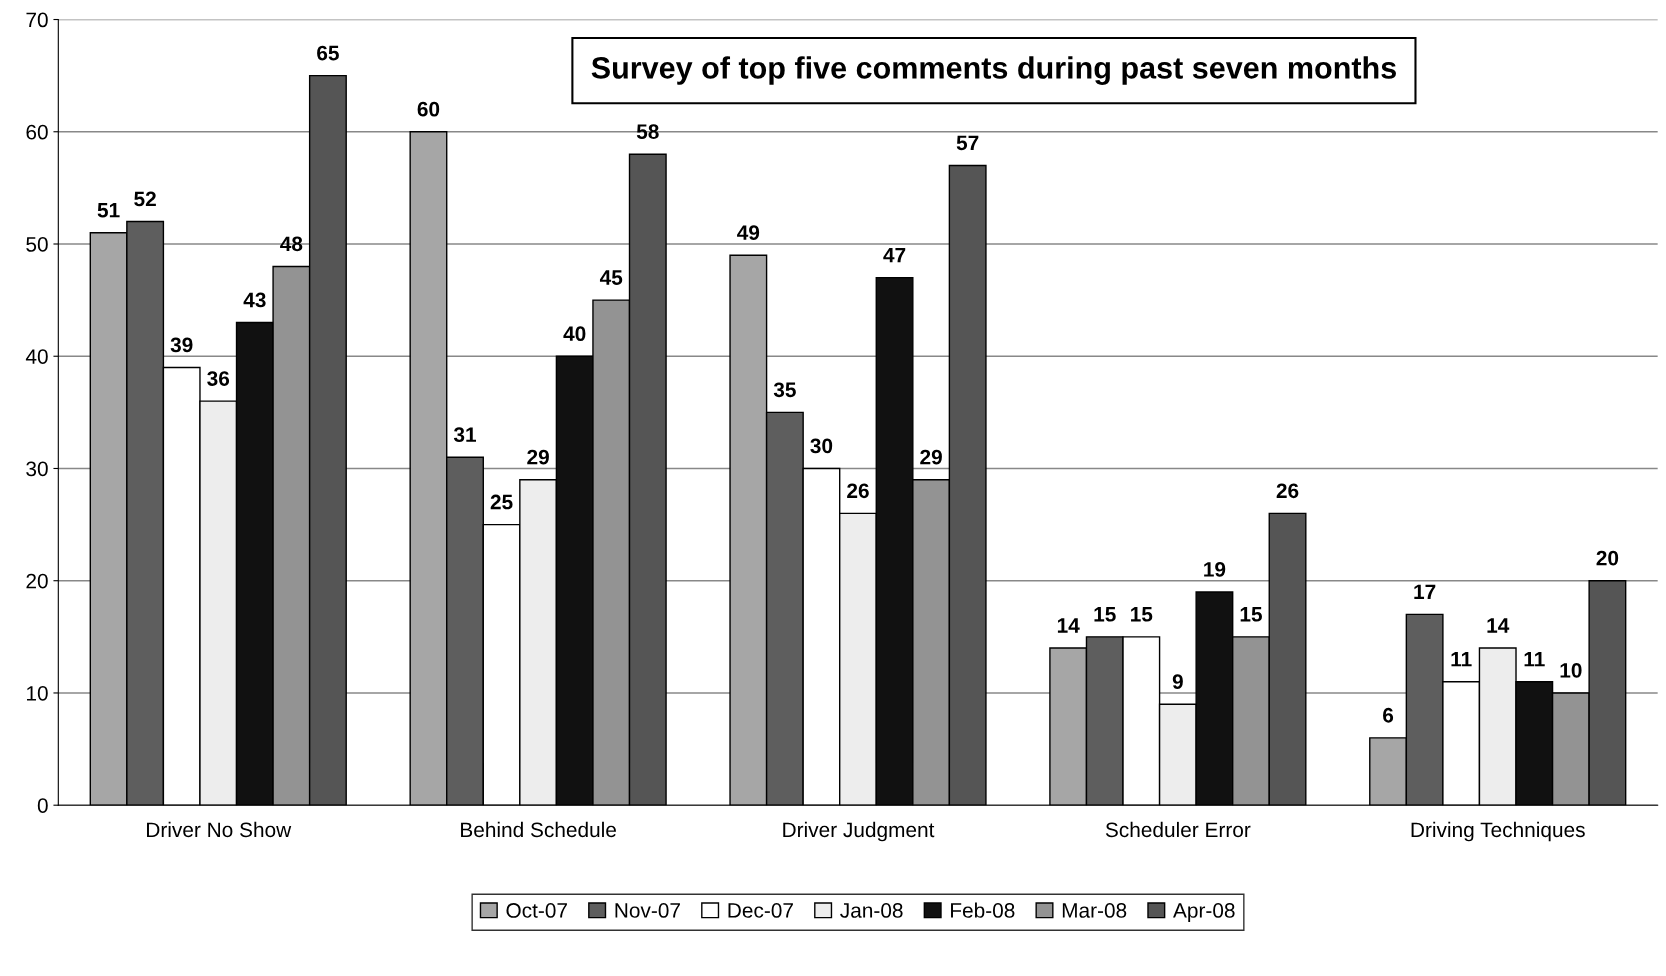 The height and width of the screenshot is (976, 1666). Describe the element at coordinates (760, 910) in the screenshot. I see `legend-label: Dec-07` at that location.